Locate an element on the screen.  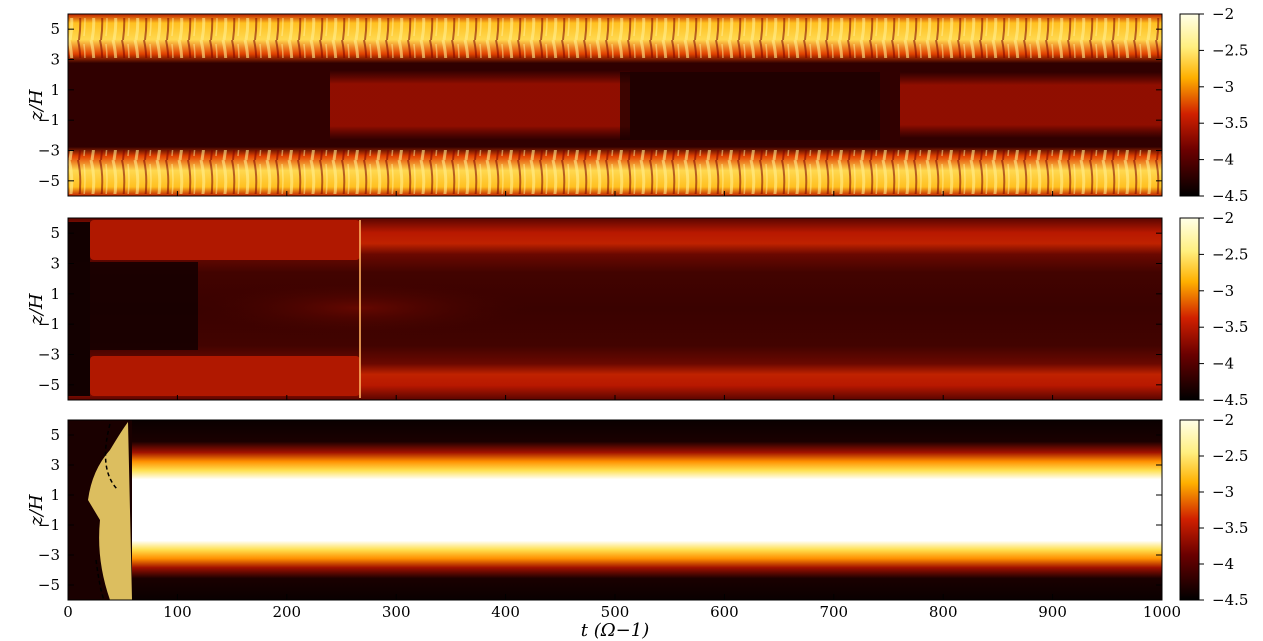
heatmap-middle-lower-bubble is located at coordinates (225, 376).